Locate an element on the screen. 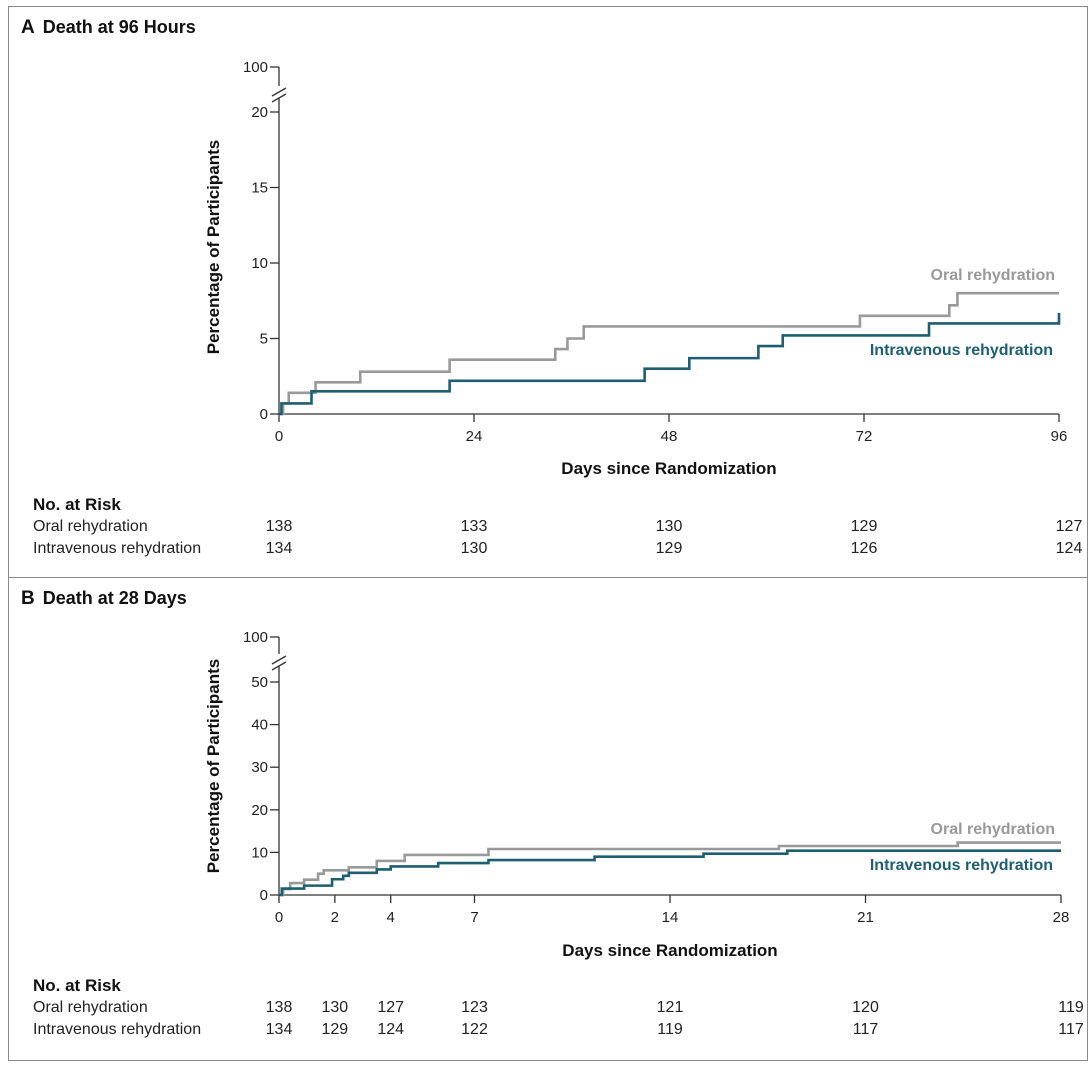 The height and width of the screenshot is (1066, 1092). x-tick-label: 24 is located at coordinates (474, 436).